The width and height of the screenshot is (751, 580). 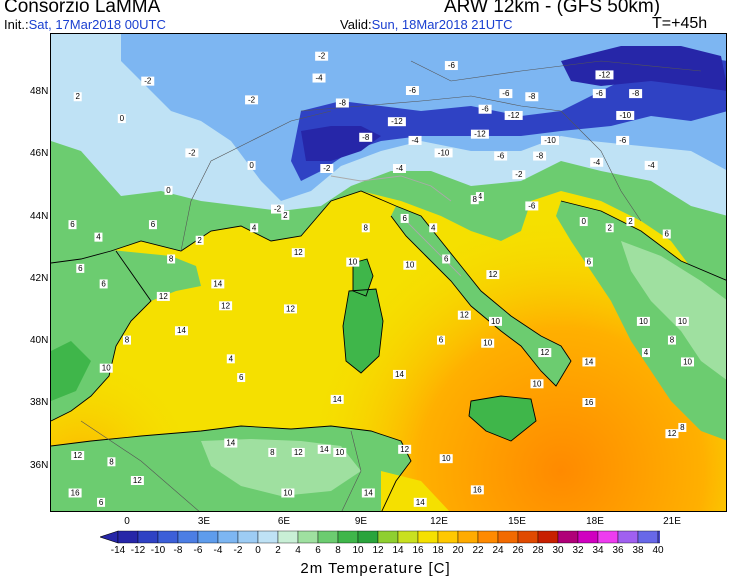 I want to click on colorbar-tick-label: 32, so click(x=578, y=550).